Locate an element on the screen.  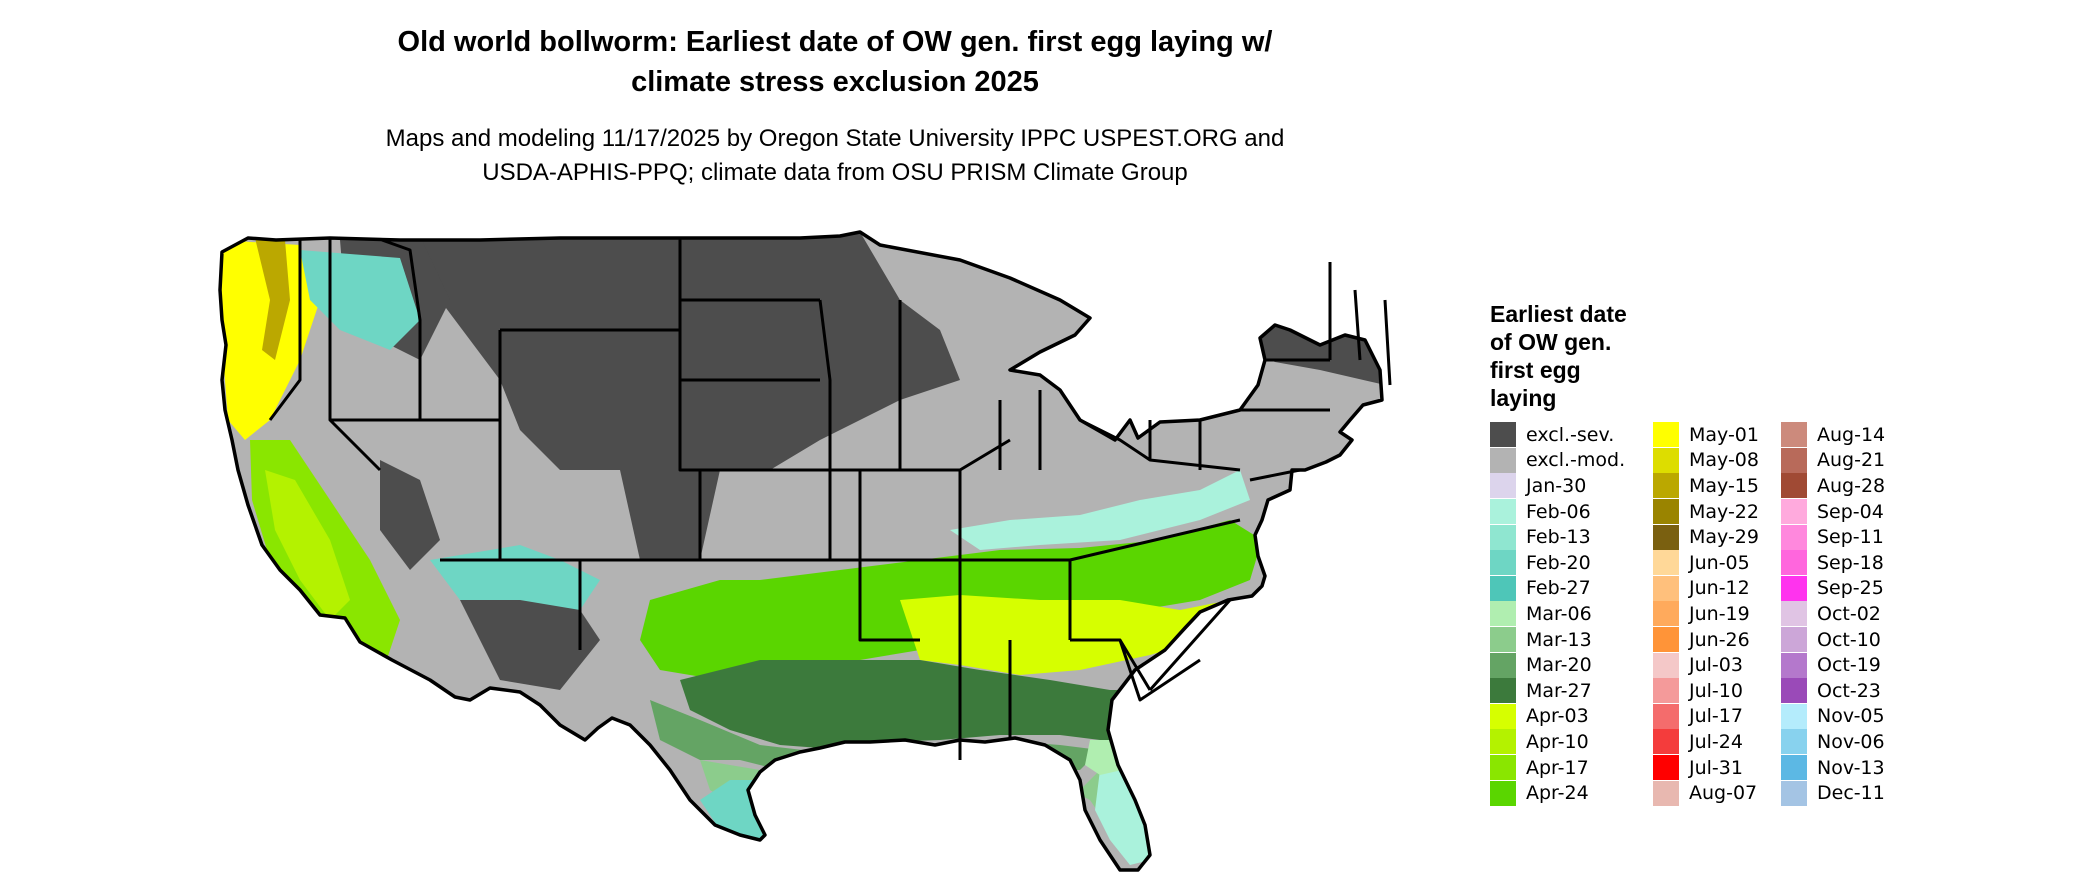
legend-item: Oct-19 is located at coordinates (1833, 665).